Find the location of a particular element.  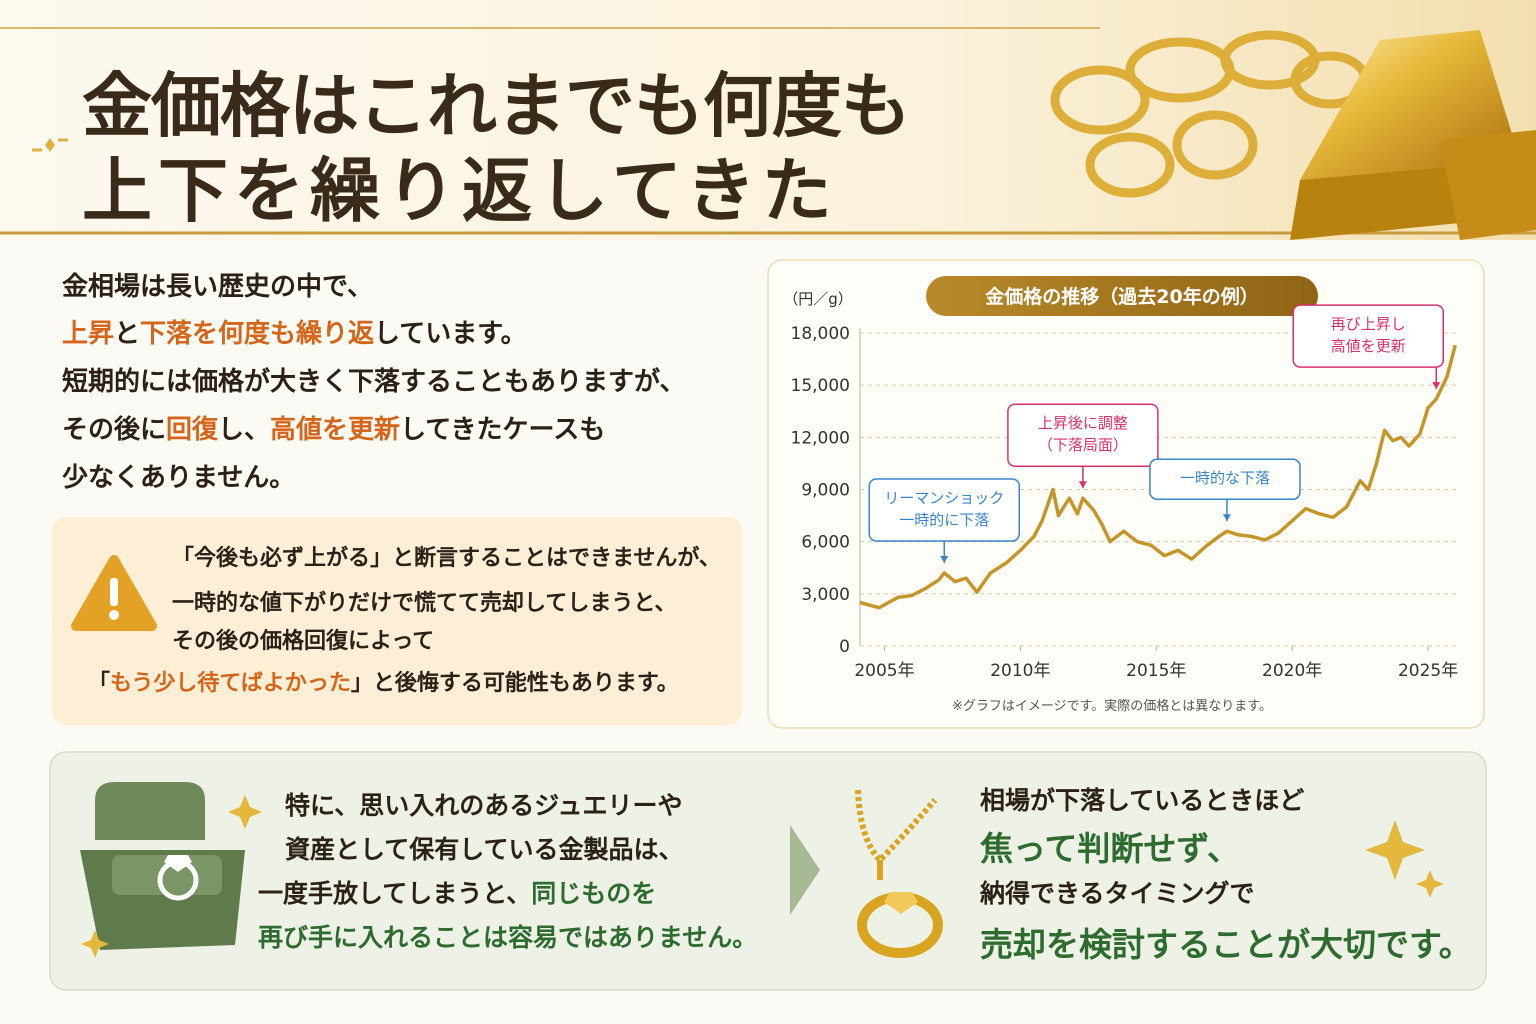

text-segment: もう少し待てばよかった is located at coordinates (230, 683).